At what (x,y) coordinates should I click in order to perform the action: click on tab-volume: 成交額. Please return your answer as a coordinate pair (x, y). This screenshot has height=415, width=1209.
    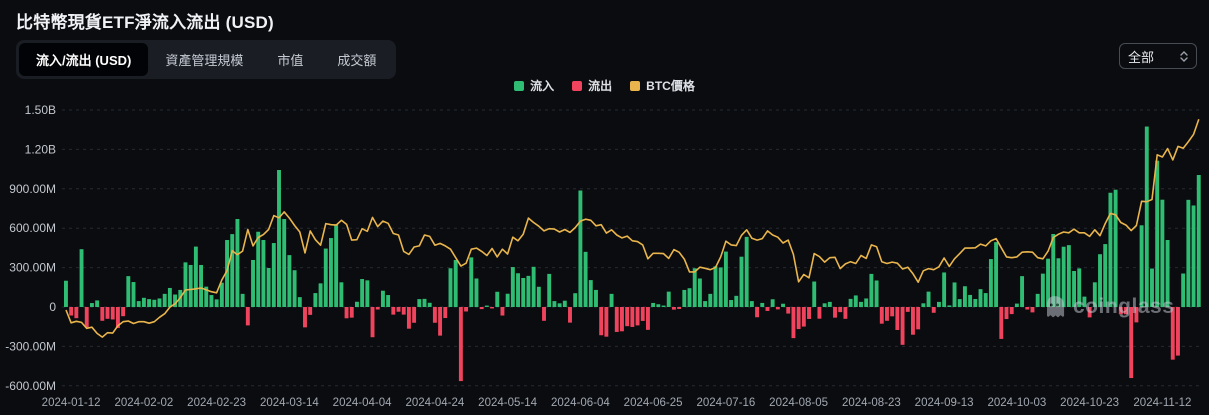
    Looking at the image, I should click on (356, 59).